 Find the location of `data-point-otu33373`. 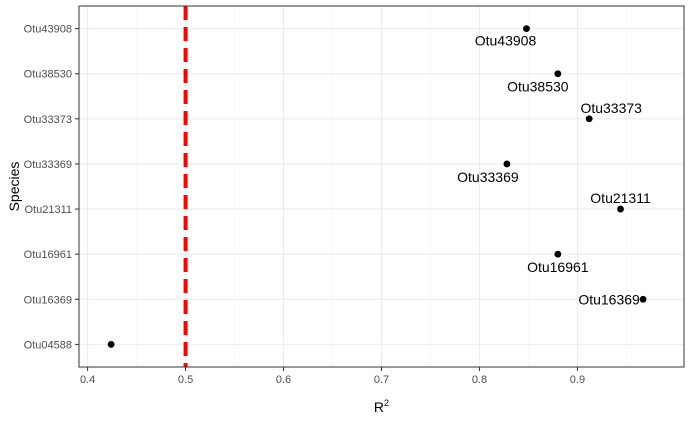

data-point-otu33373 is located at coordinates (589, 119).